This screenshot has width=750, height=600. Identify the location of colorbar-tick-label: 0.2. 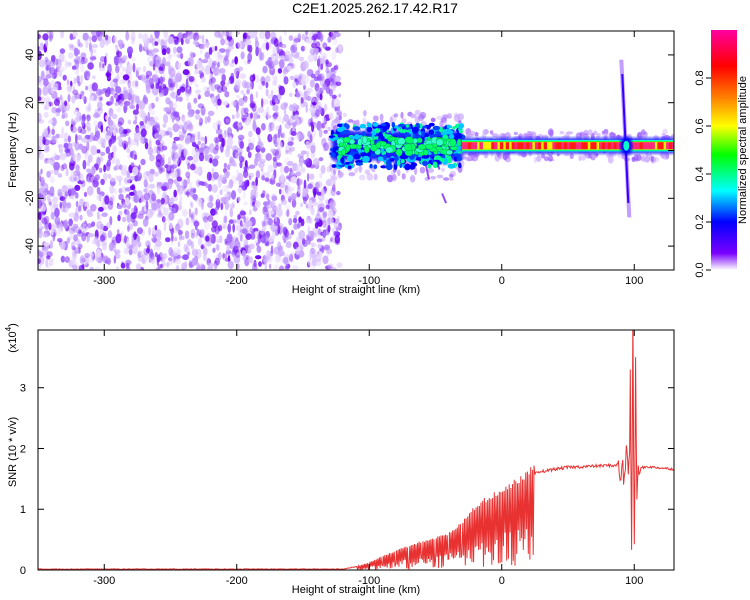
(700, 221).